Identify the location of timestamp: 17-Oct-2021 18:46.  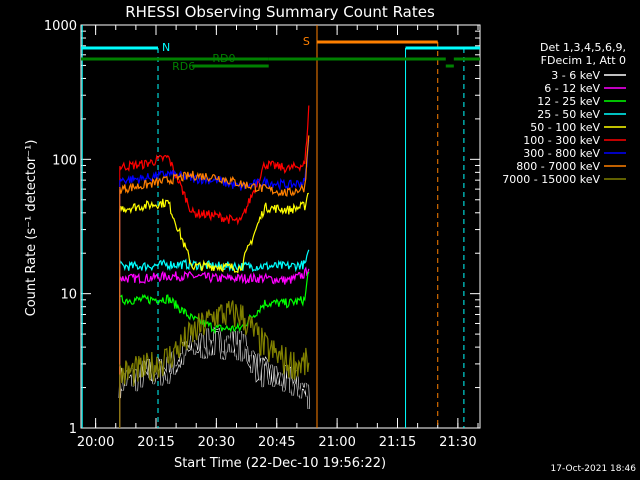
(593, 469).